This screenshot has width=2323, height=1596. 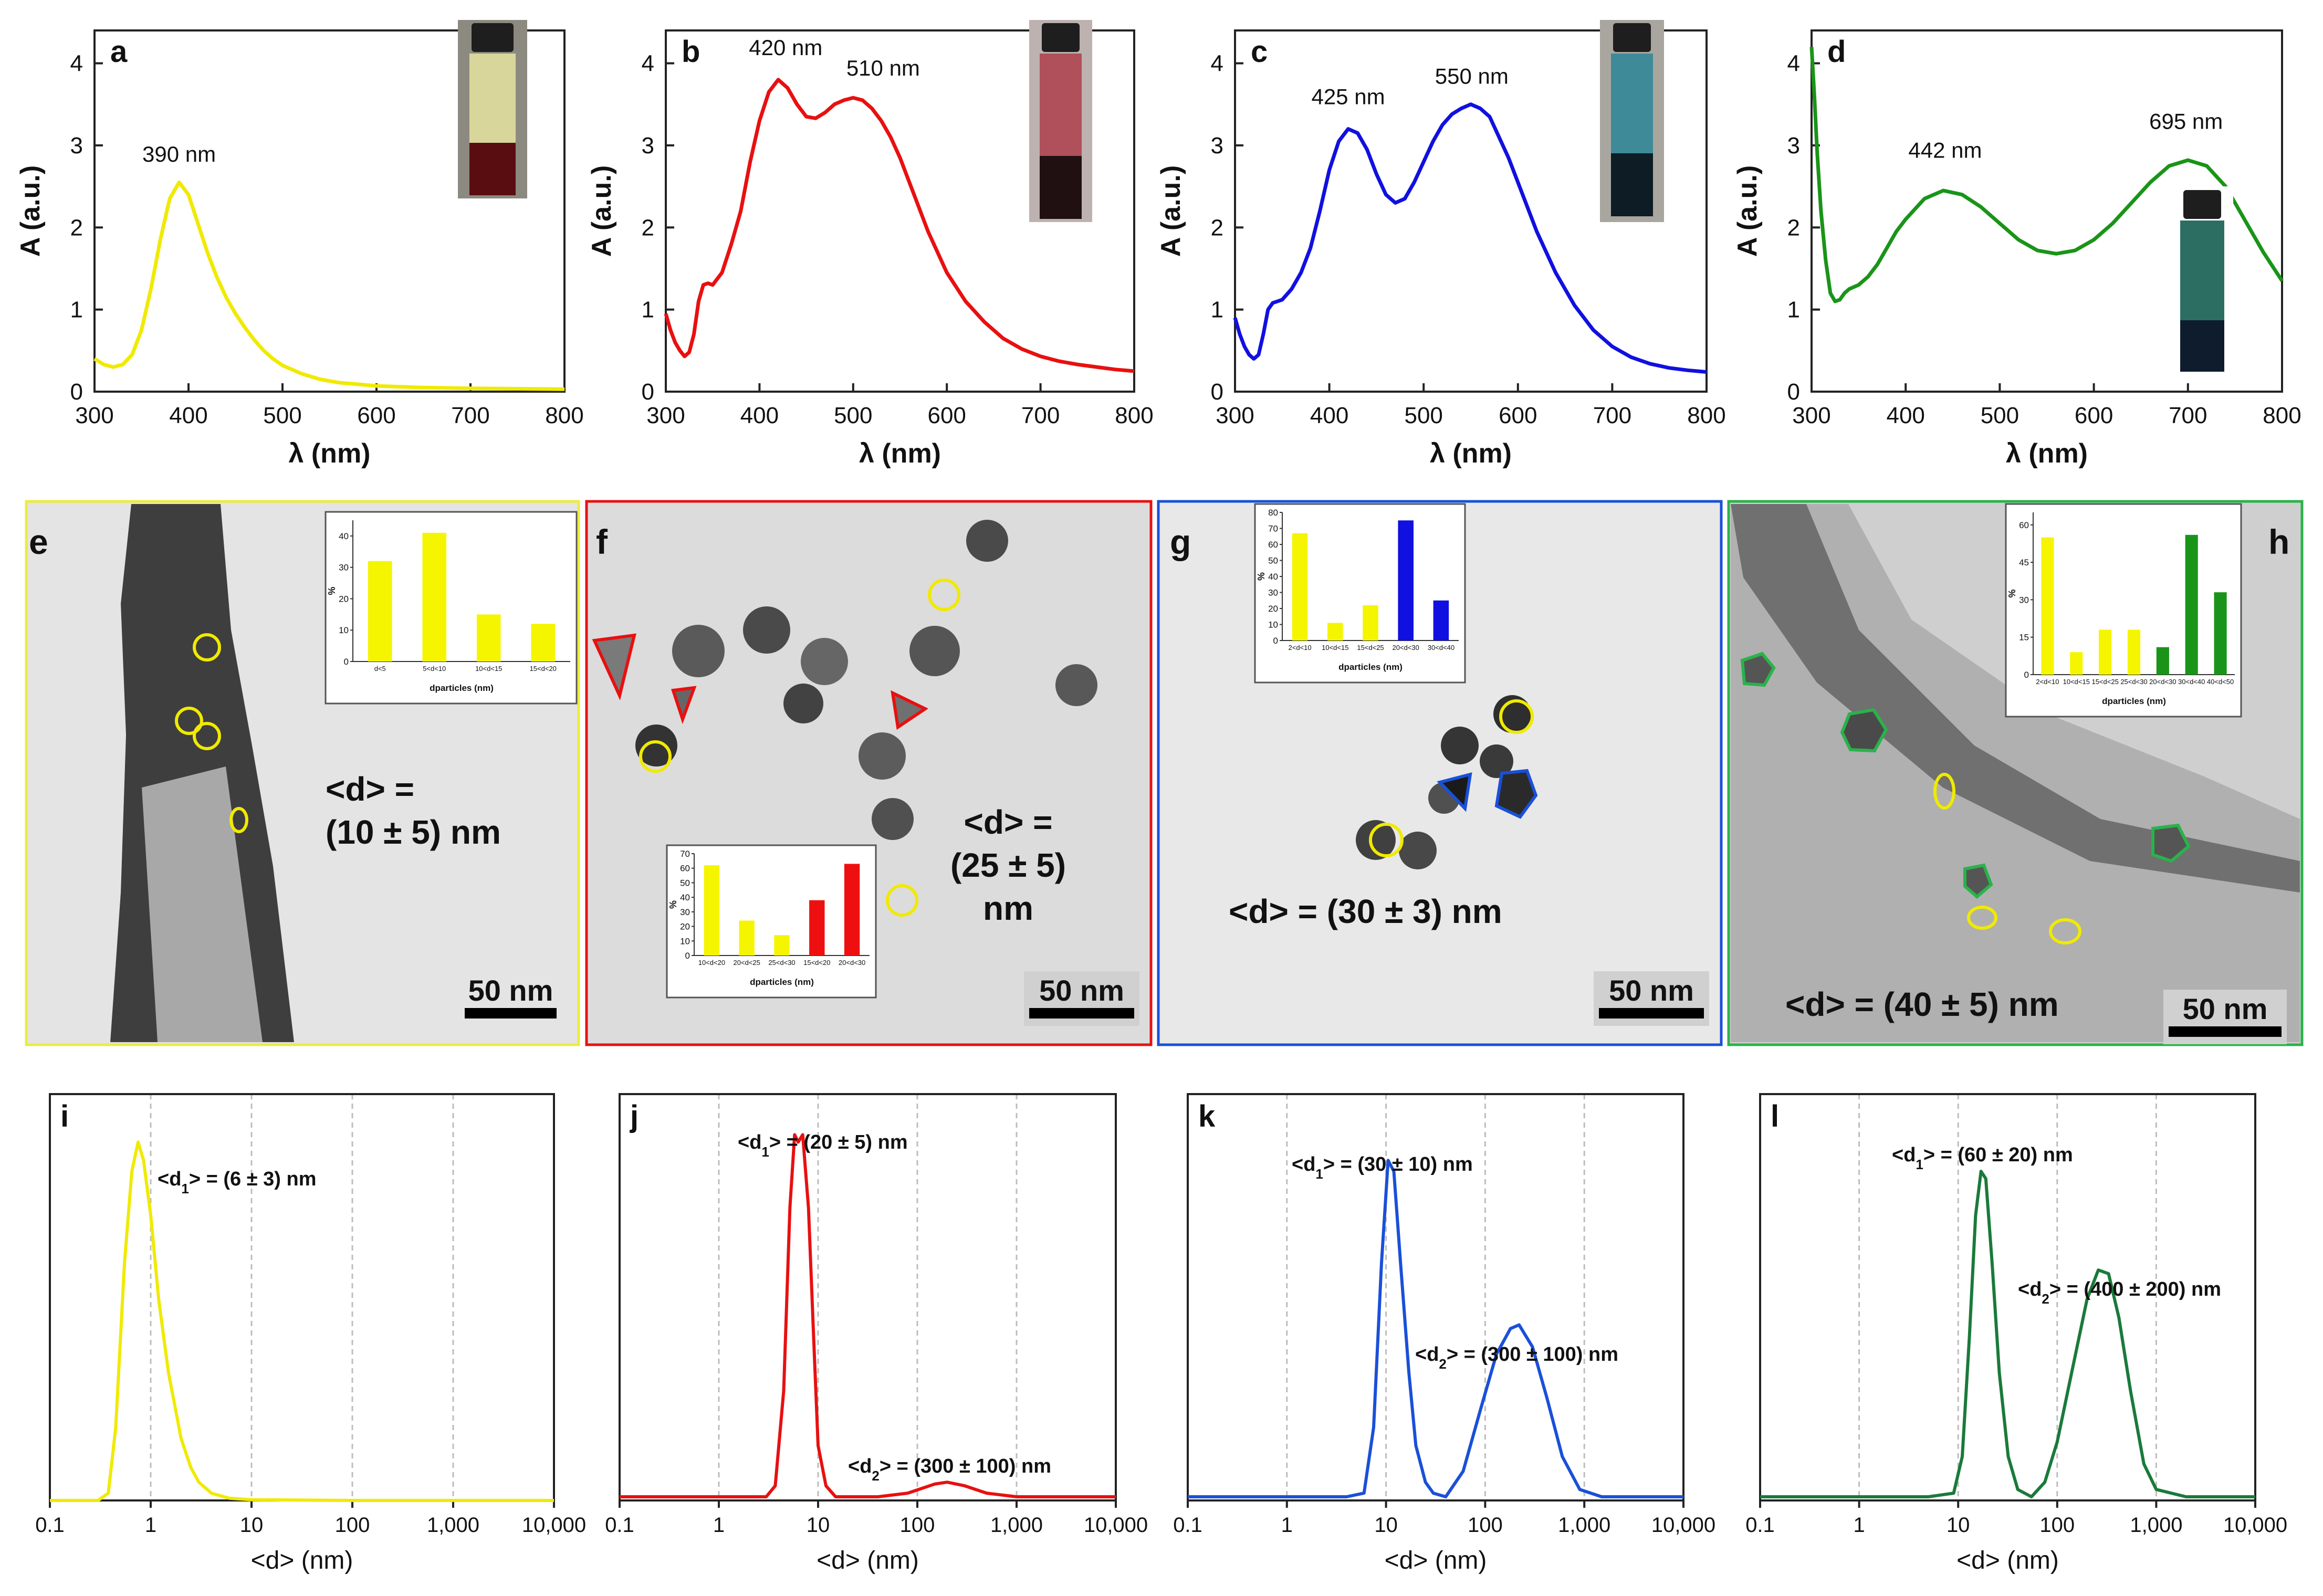 I want to click on tem-panel-f, so click(x=869, y=773).